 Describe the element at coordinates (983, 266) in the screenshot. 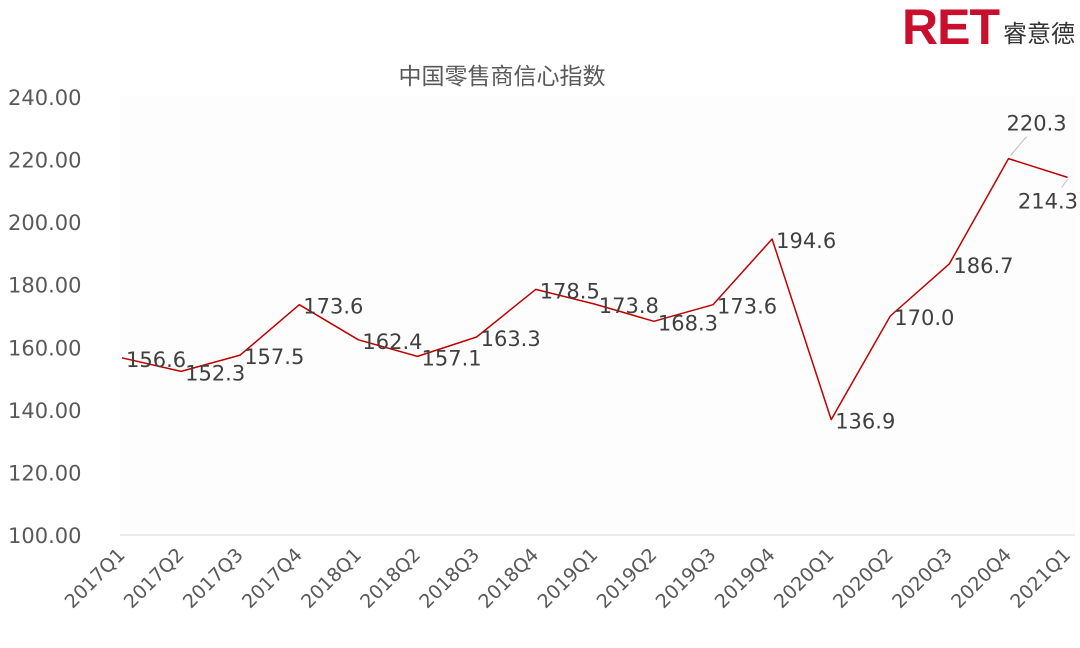

I see `data-label: 186.7` at that location.